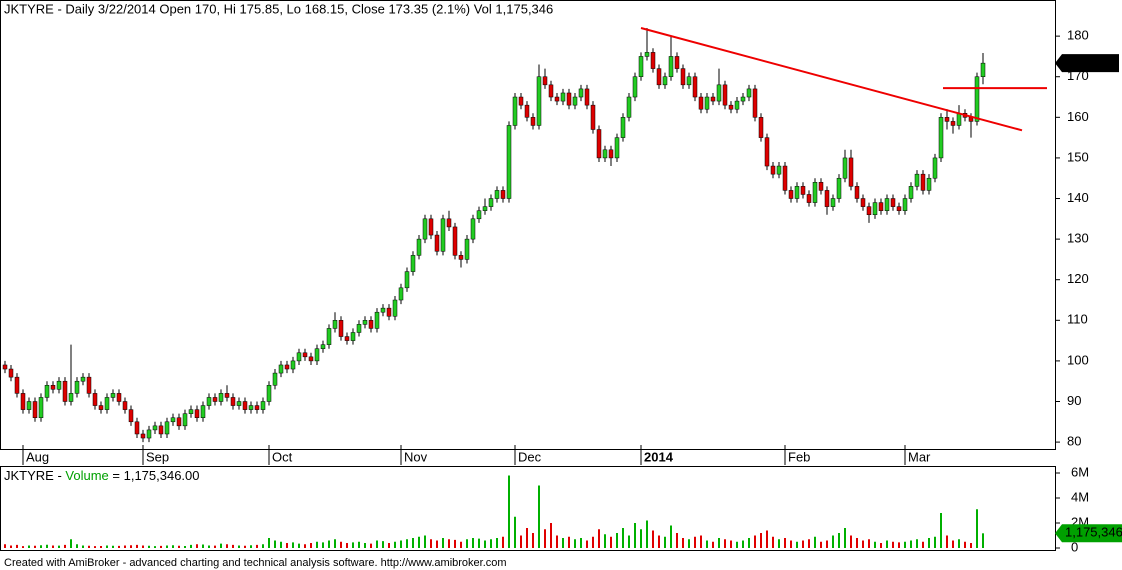 This screenshot has width=1122, height=570. What do you see at coordinates (1078, 116) in the screenshot?
I see `y-tick-label: 160` at bounding box center [1078, 116].